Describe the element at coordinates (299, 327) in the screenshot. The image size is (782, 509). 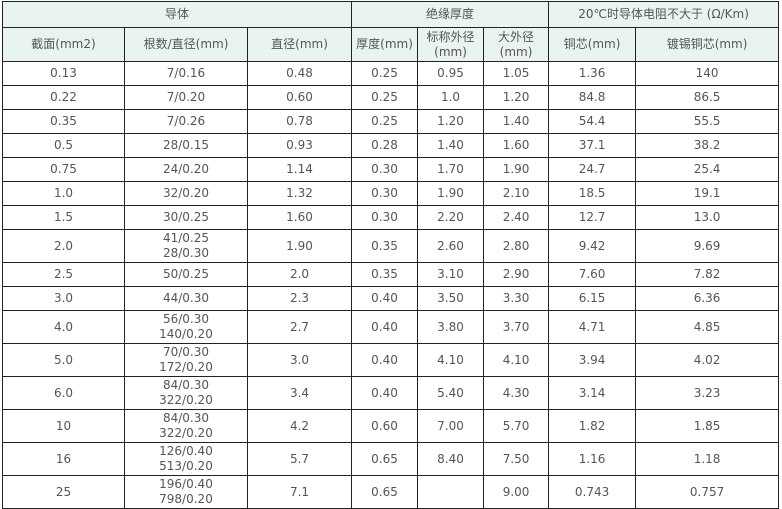
I see `cell-diameter: 2.7` at that location.